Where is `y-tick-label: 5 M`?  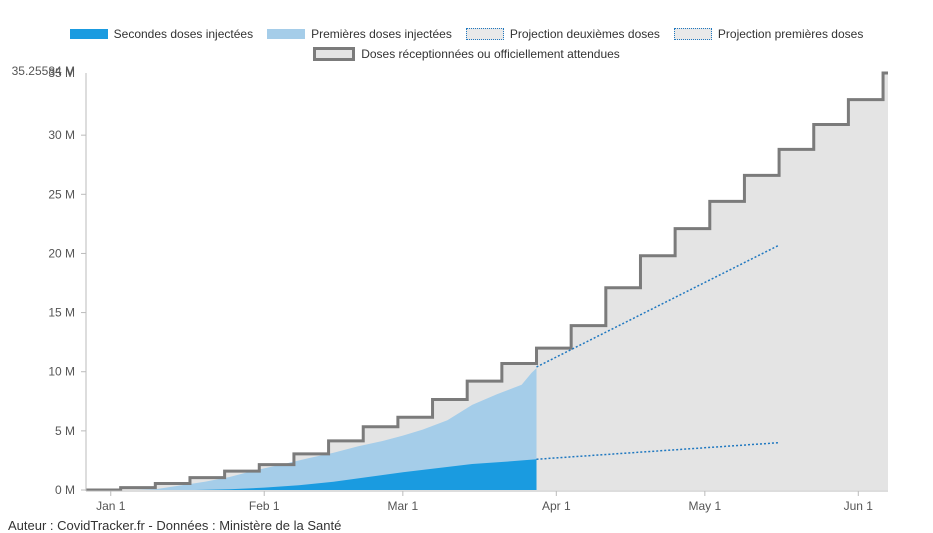
y-tick-label: 5 M is located at coordinates (65, 431).